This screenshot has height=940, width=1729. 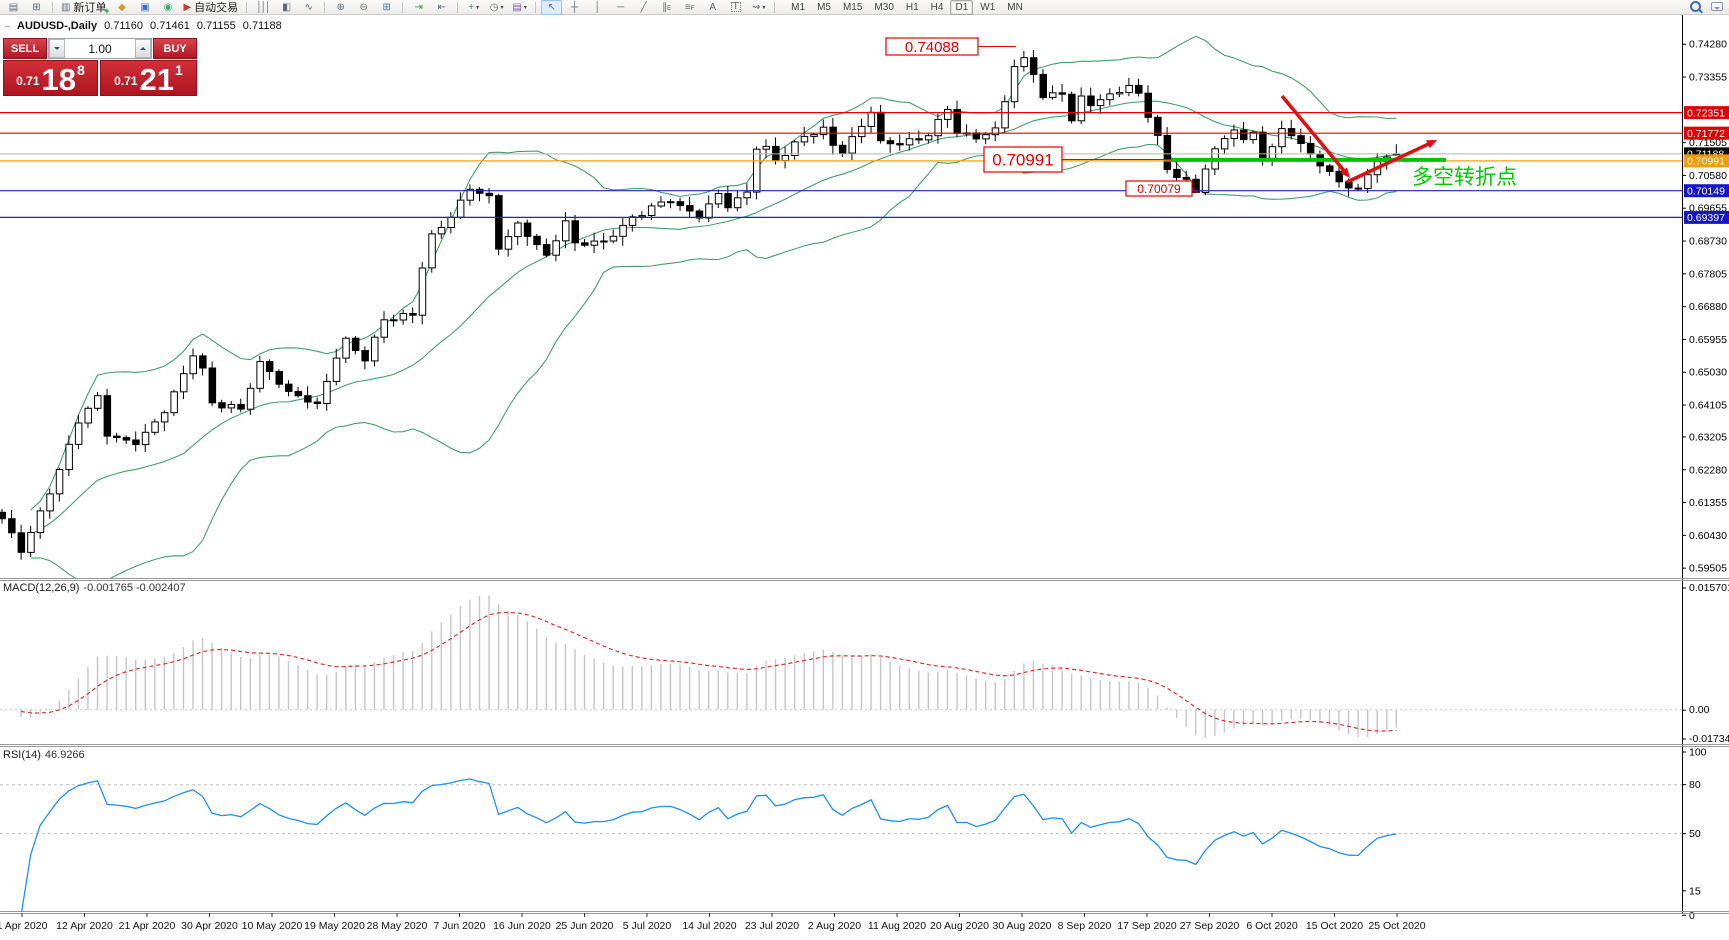 What do you see at coordinates (1695, 6) in the screenshot?
I see `search-icon` at bounding box center [1695, 6].